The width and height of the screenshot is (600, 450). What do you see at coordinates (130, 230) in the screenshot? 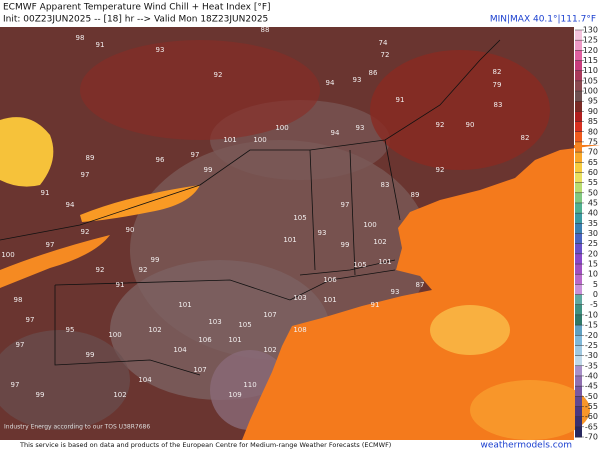
I see `station-value: 90` at bounding box center [130, 230].